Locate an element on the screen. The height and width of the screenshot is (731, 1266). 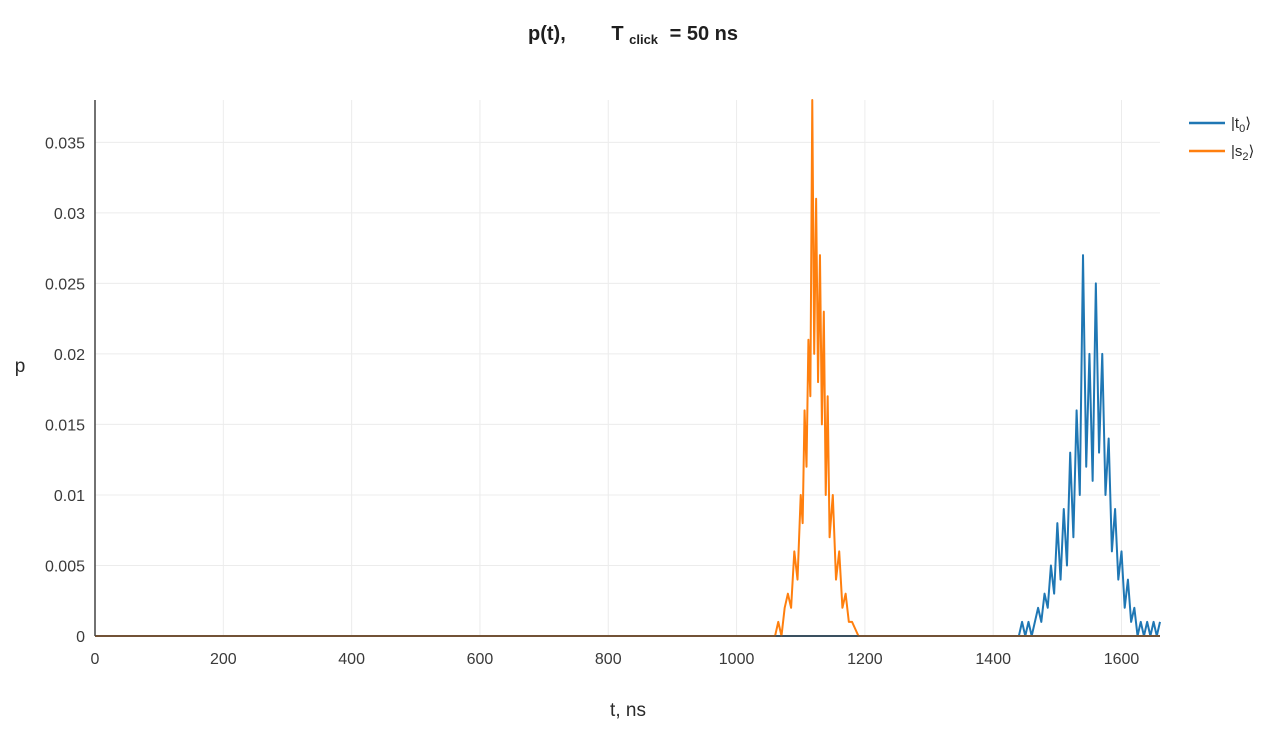
x-tick-label: 400 is located at coordinates (351, 659).